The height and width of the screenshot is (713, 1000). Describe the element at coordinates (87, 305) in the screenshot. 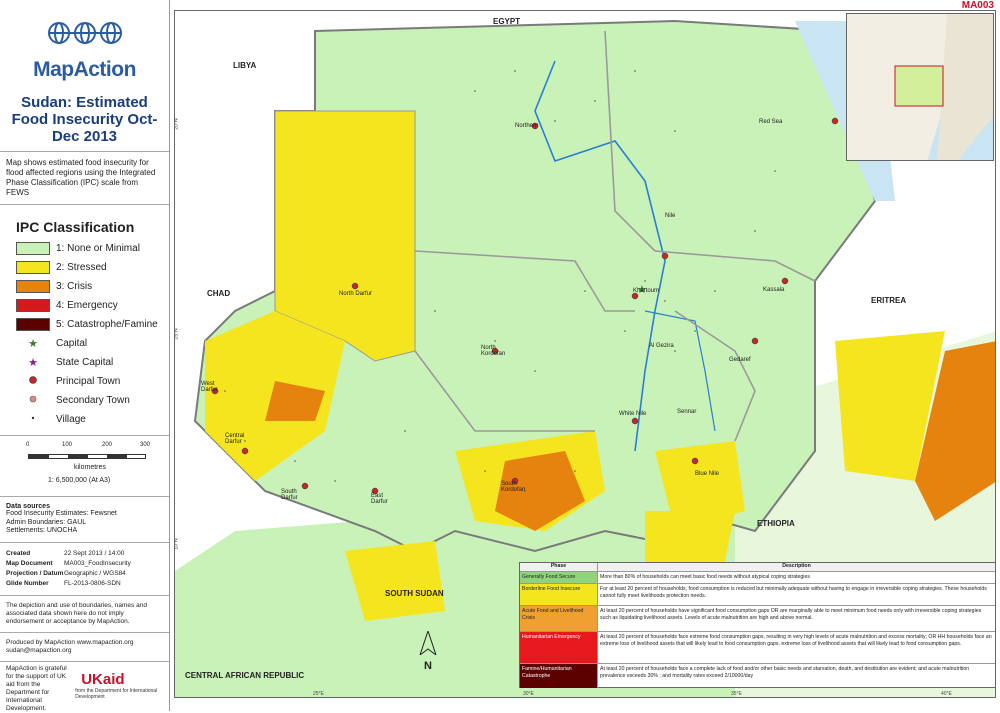

I see `legend-label: 4: Emergency` at that location.